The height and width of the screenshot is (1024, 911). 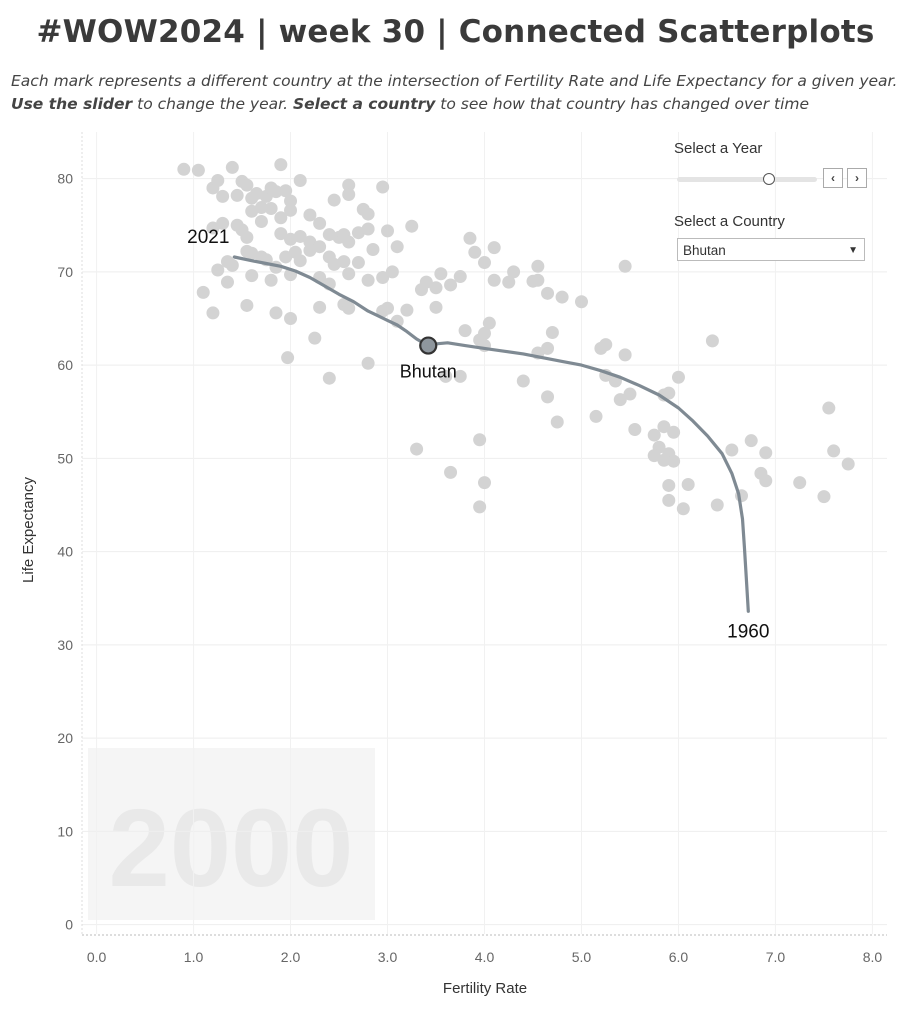 What do you see at coordinates (428, 345) in the screenshot?
I see `highlight-point` at bounding box center [428, 345].